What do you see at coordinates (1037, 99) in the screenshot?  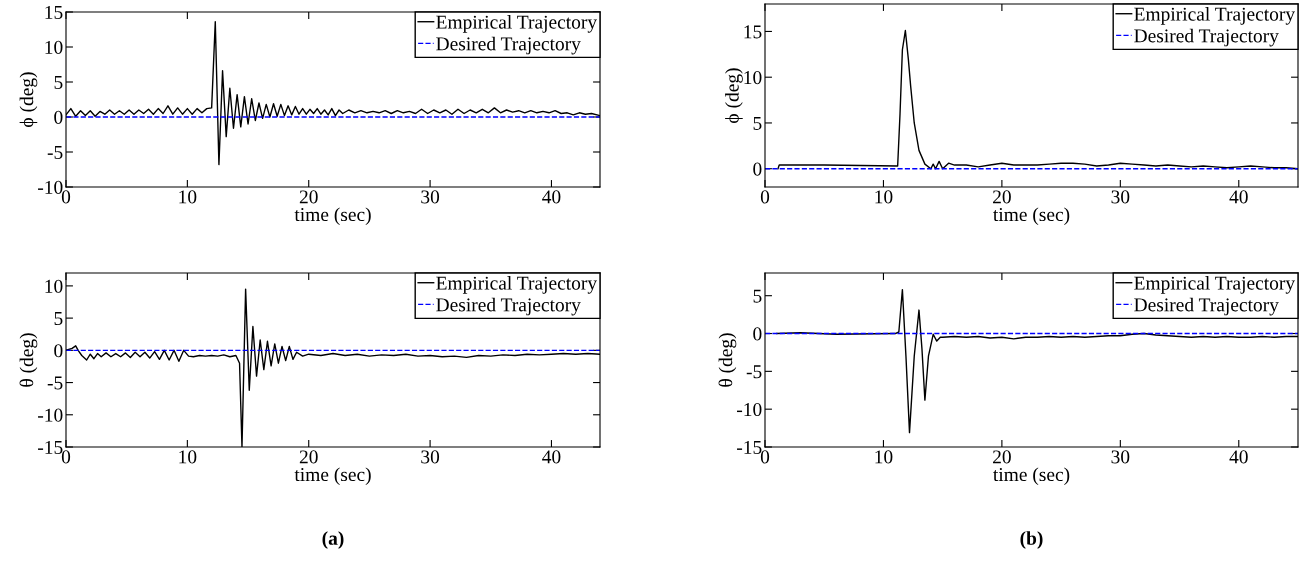 I see `line-series` at bounding box center [1037, 99].